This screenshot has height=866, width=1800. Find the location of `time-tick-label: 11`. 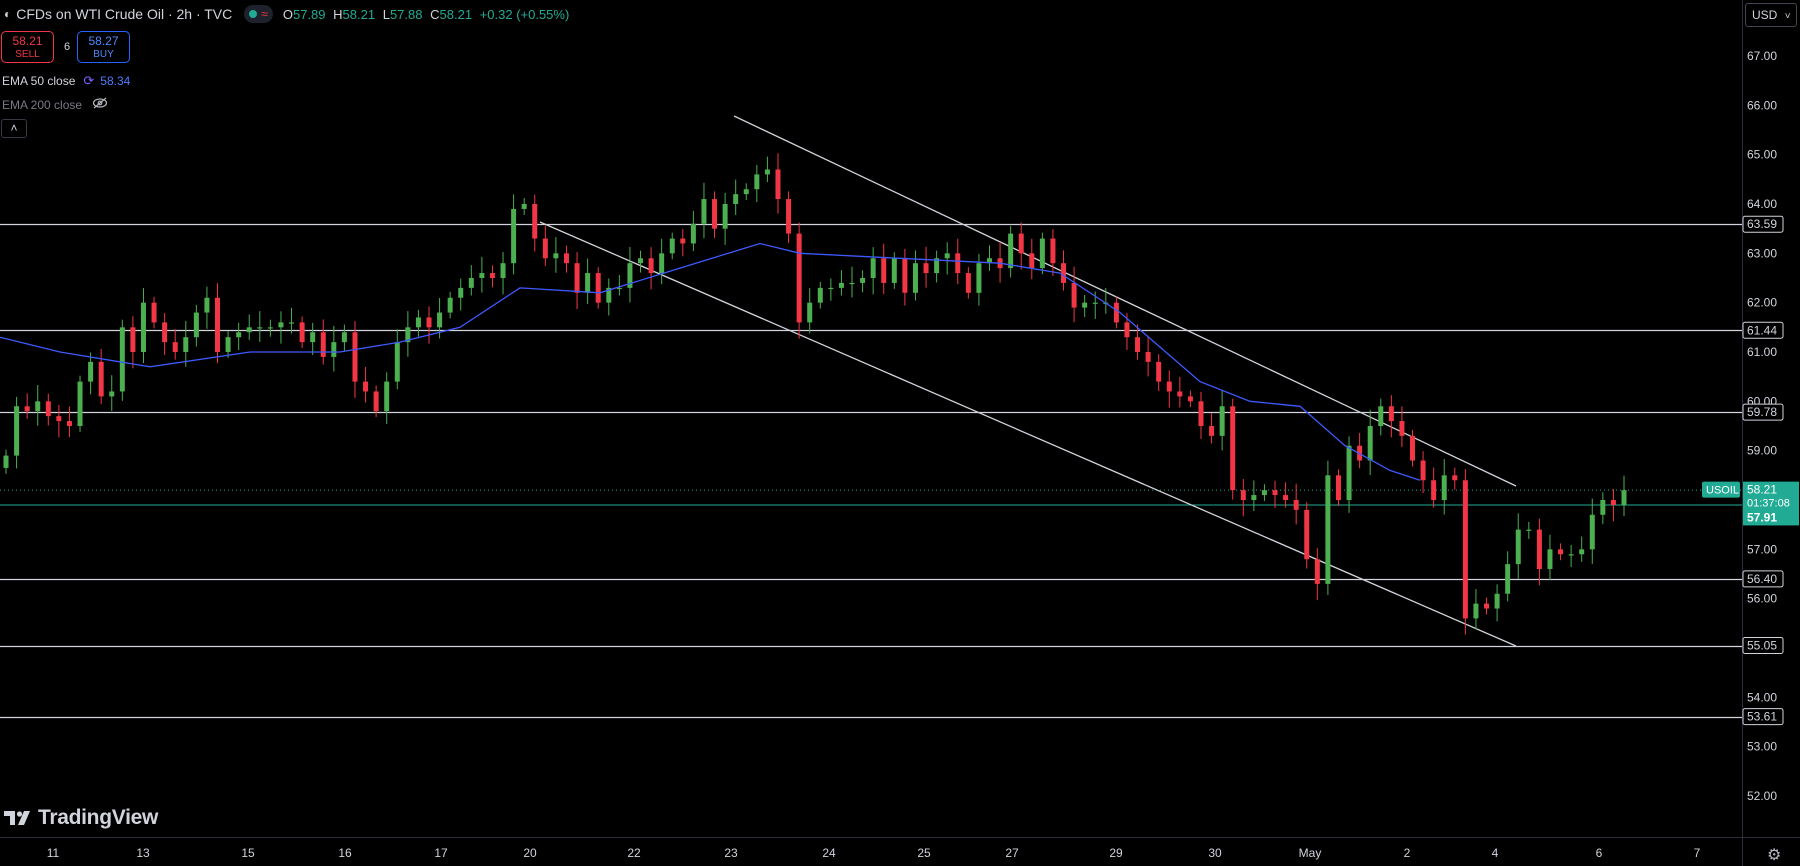

time-tick-label: 11 is located at coordinates (53, 853).